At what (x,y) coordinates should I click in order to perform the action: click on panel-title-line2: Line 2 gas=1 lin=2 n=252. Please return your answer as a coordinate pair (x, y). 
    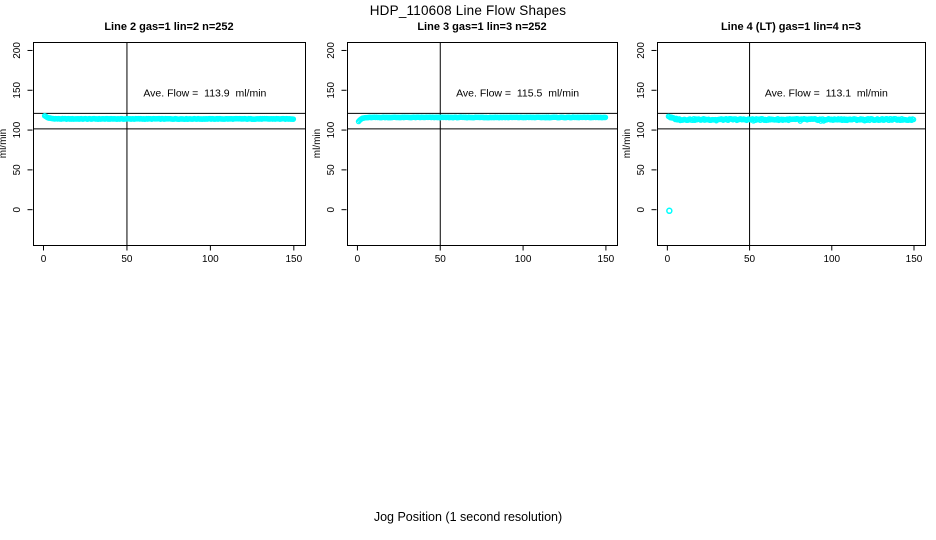
    Looking at the image, I should click on (169, 27).